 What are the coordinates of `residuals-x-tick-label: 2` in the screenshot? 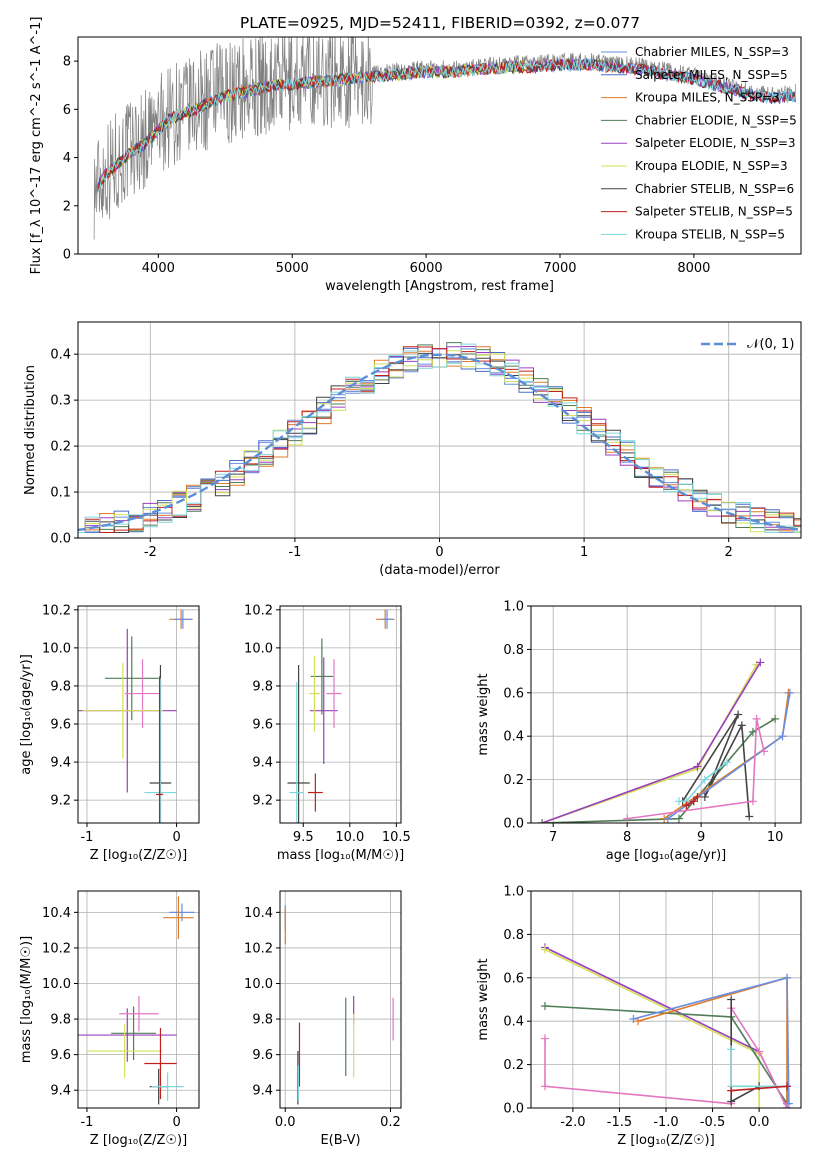 It's located at (729, 552).